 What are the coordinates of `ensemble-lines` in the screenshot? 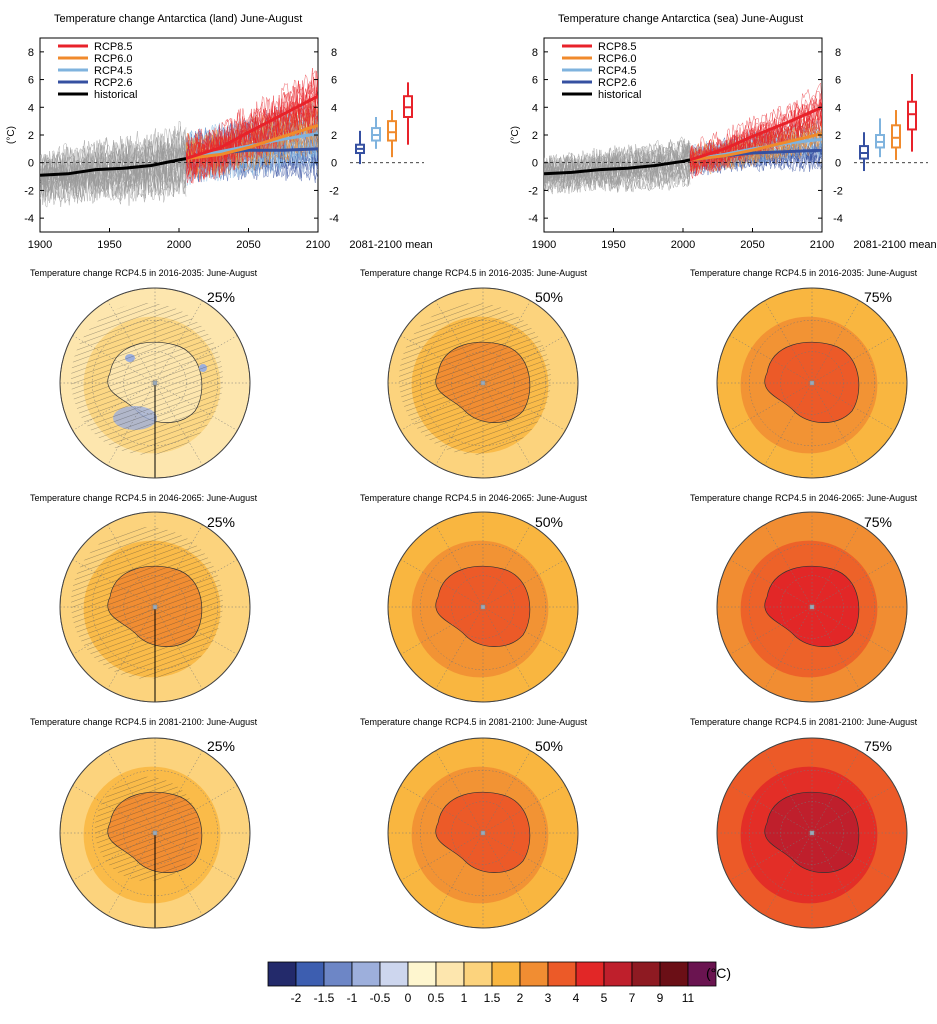 It's located at (683, 138).